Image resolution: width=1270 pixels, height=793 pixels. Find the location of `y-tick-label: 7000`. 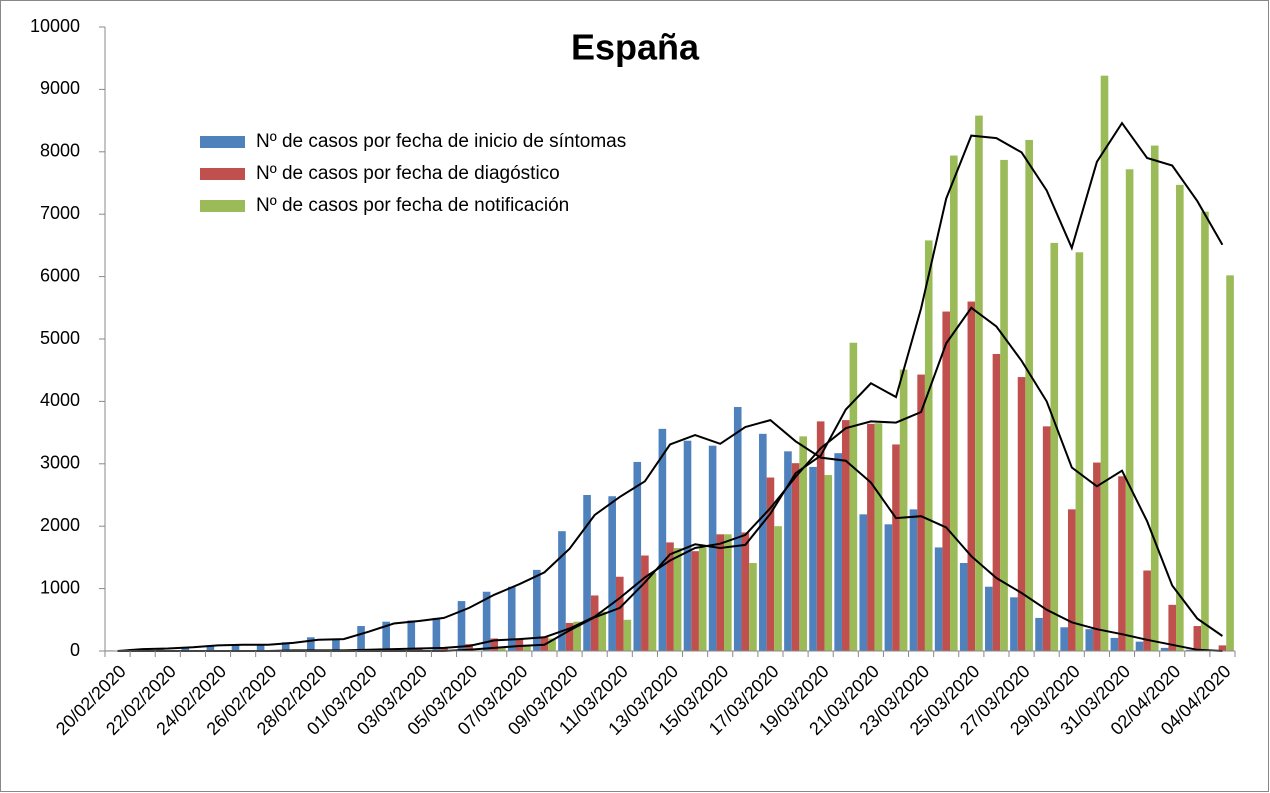

y-tick-label: 7000 is located at coordinates (60, 213).